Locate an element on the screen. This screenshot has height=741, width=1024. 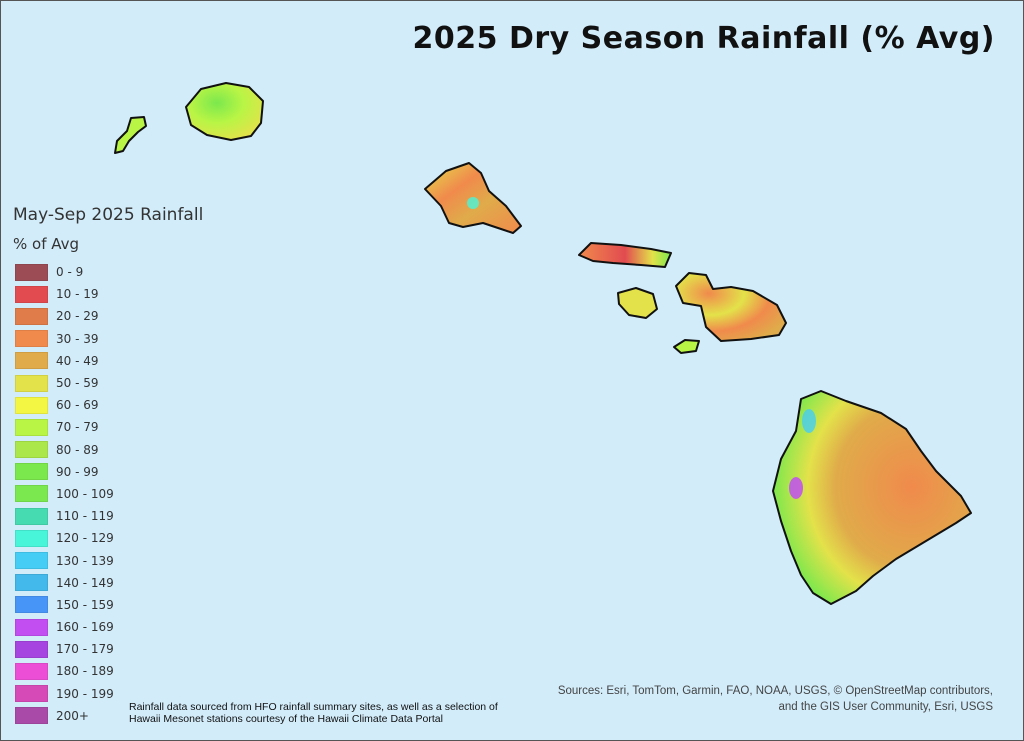
legend-label: 60 - 69 is located at coordinates (77, 405).